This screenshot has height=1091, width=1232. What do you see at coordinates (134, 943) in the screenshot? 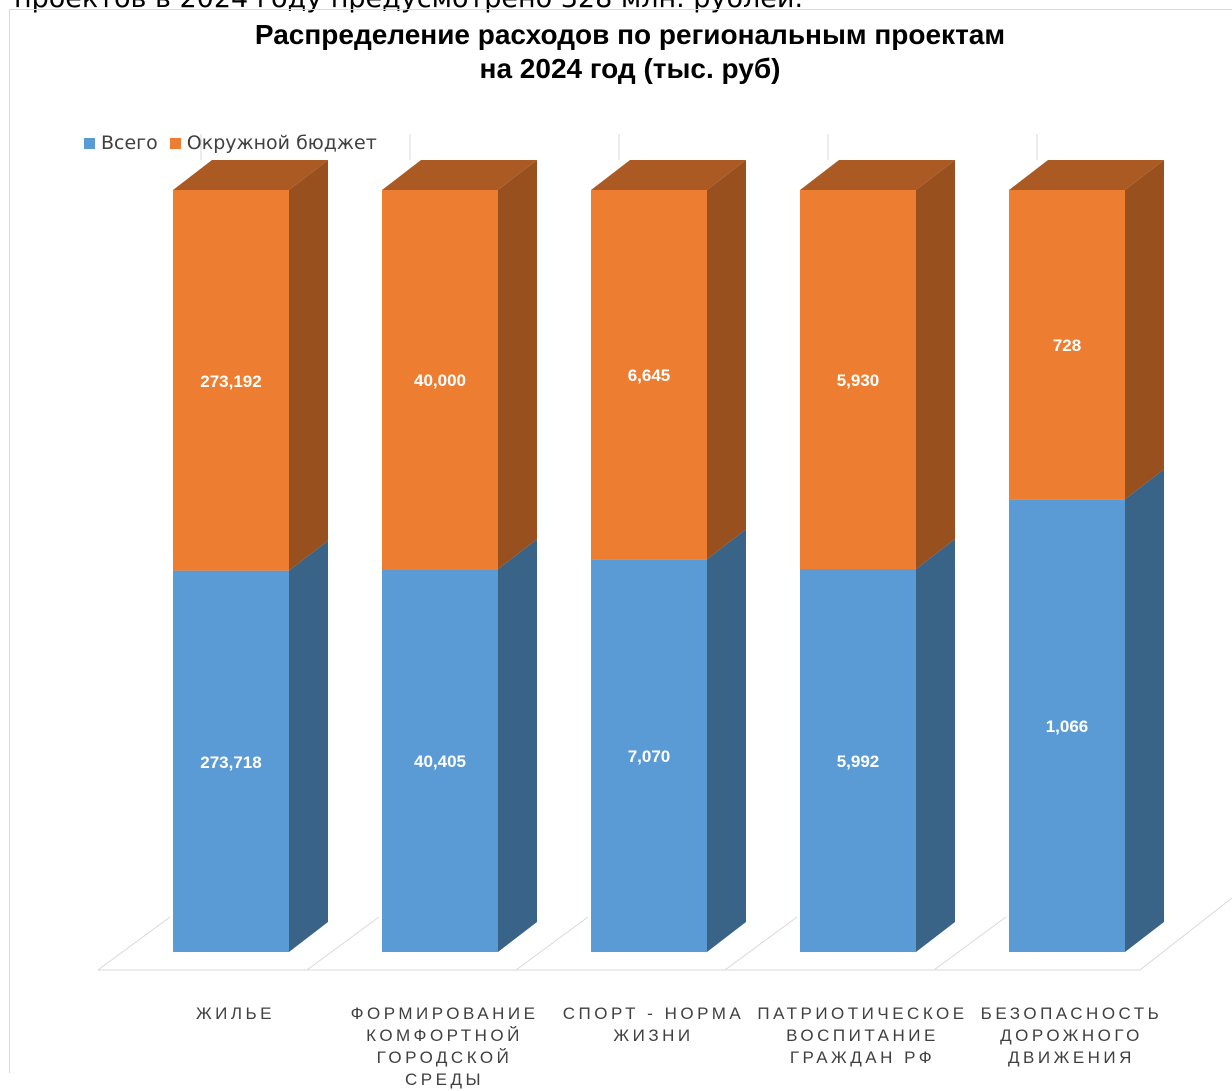
I see `floor-left-edge` at bounding box center [134, 943].